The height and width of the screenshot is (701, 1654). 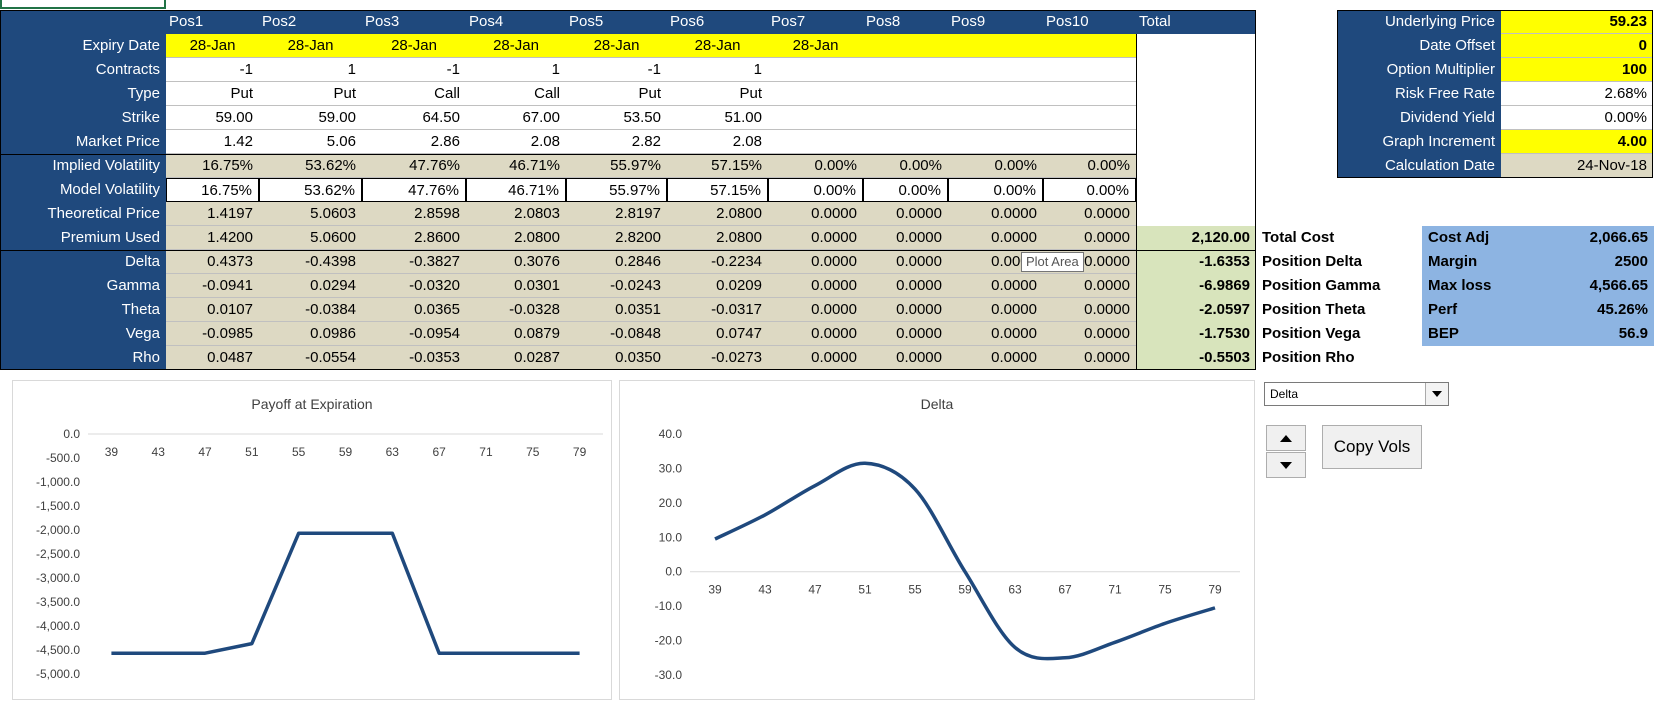 I want to click on param-value: 24-Nov-18, so click(x=1577, y=166).